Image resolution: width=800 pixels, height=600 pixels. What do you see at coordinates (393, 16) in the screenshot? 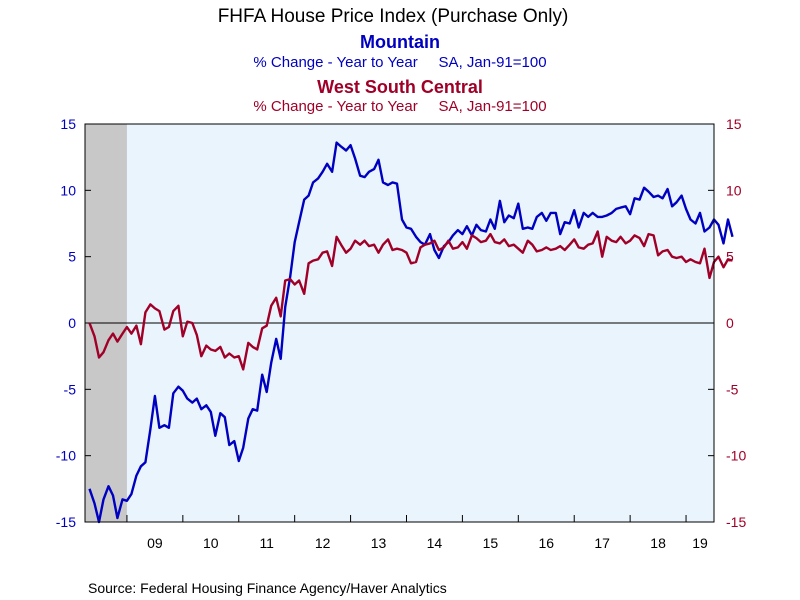
I see `chart-title: FHFA House Price Index (Purchase Only)` at bounding box center [393, 16].